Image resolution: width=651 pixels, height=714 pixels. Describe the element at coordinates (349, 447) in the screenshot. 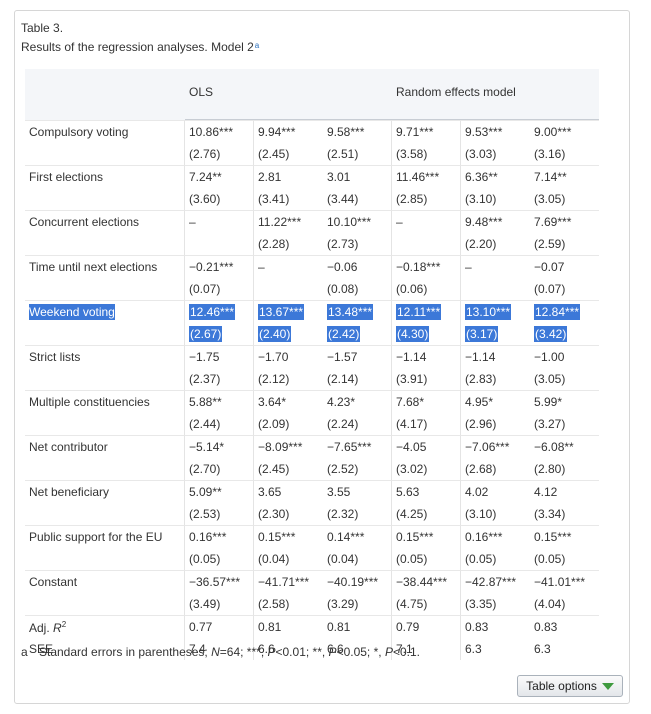

I see `coefficient-cell-text: −7.65***` at that location.